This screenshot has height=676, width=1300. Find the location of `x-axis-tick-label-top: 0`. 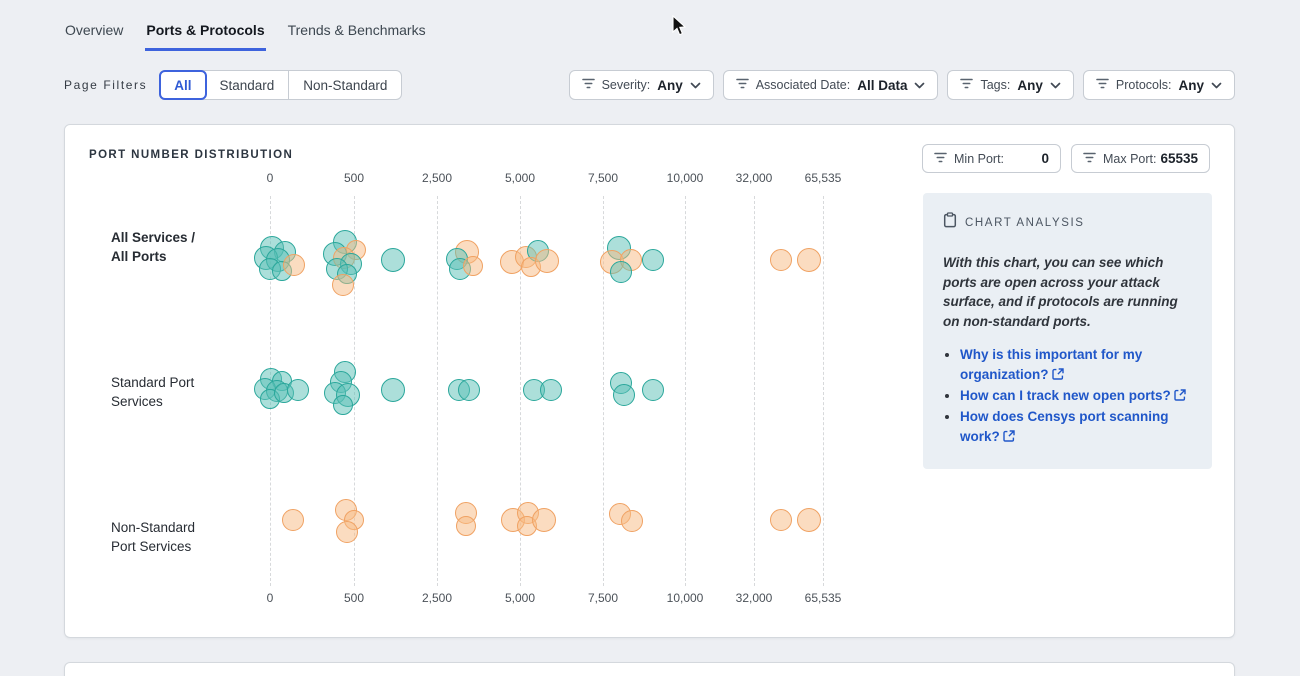

x-axis-tick-label-top: 0 is located at coordinates (270, 178).